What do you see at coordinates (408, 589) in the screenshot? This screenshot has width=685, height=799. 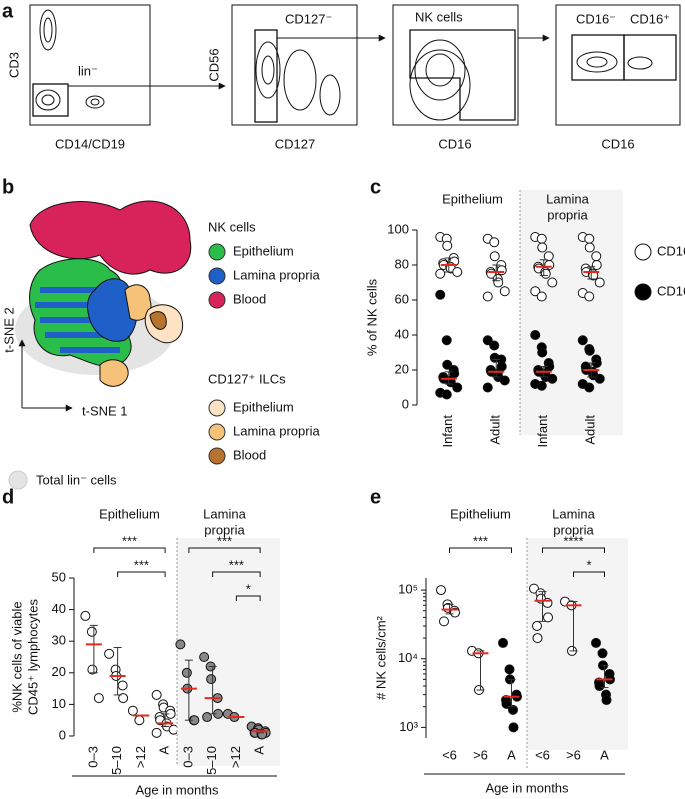 I see `y-tick-label: 10⁵` at bounding box center [408, 589].